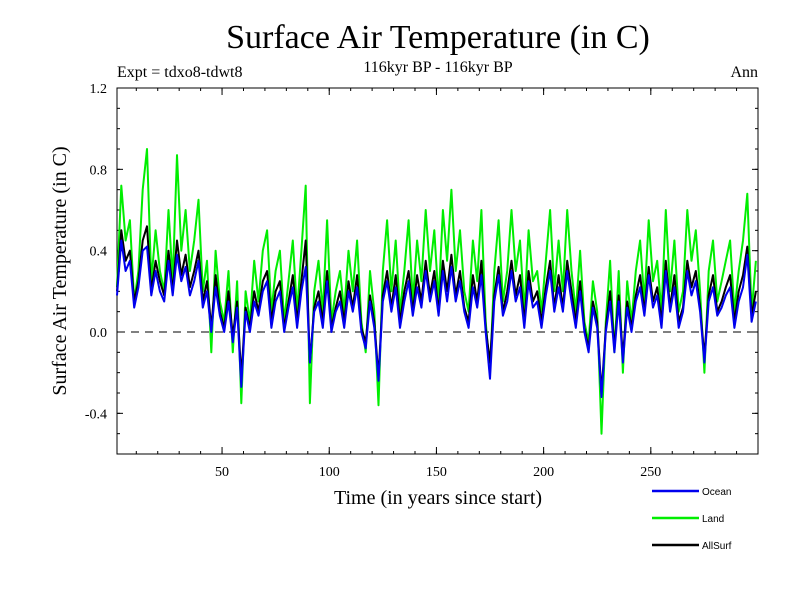 This screenshot has width=800, height=600. Describe the element at coordinates (744, 72) in the screenshot. I see `season-label: Ann` at that location.